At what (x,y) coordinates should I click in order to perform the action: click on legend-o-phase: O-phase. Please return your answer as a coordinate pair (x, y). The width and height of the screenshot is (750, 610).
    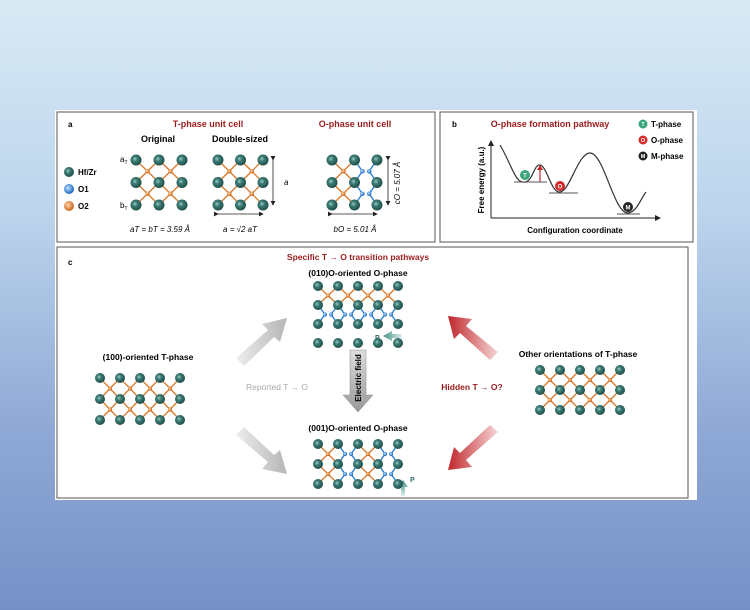
    Looking at the image, I should click on (667, 140).